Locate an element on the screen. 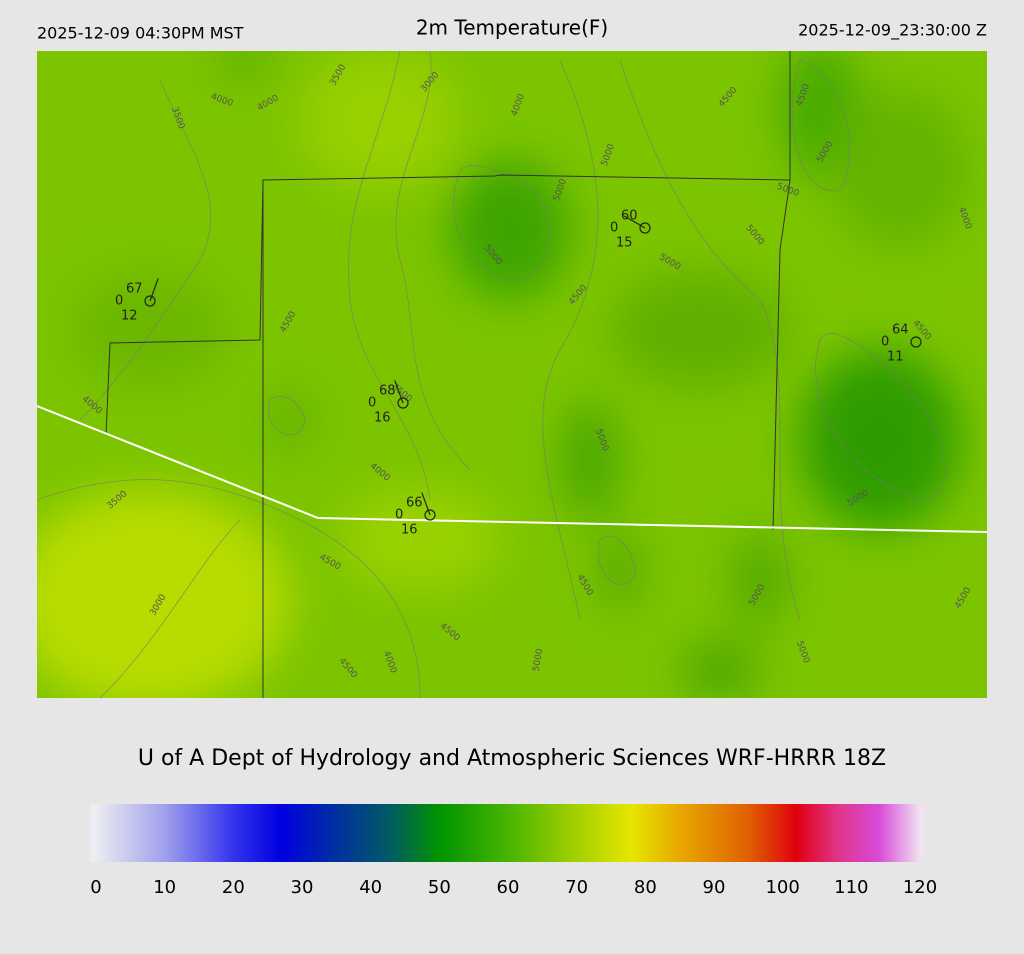 The height and width of the screenshot is (954, 1024). station-temp: 67 is located at coordinates (134, 289).